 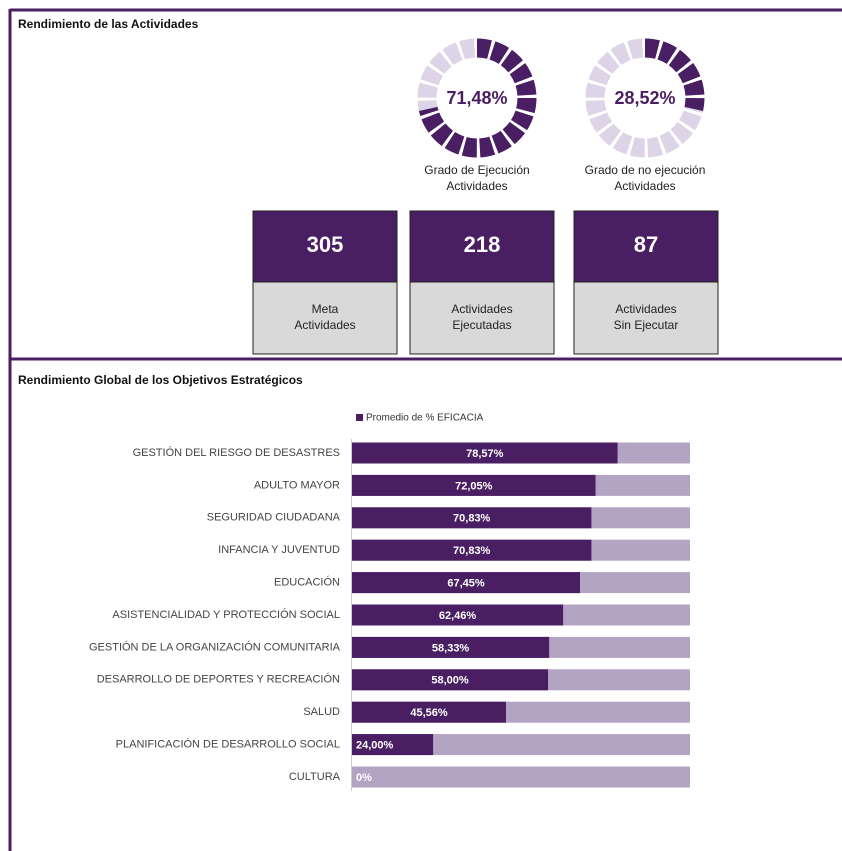 What do you see at coordinates (476, 170) in the screenshot?
I see `donut-caption: Grado de Ejecución` at bounding box center [476, 170].